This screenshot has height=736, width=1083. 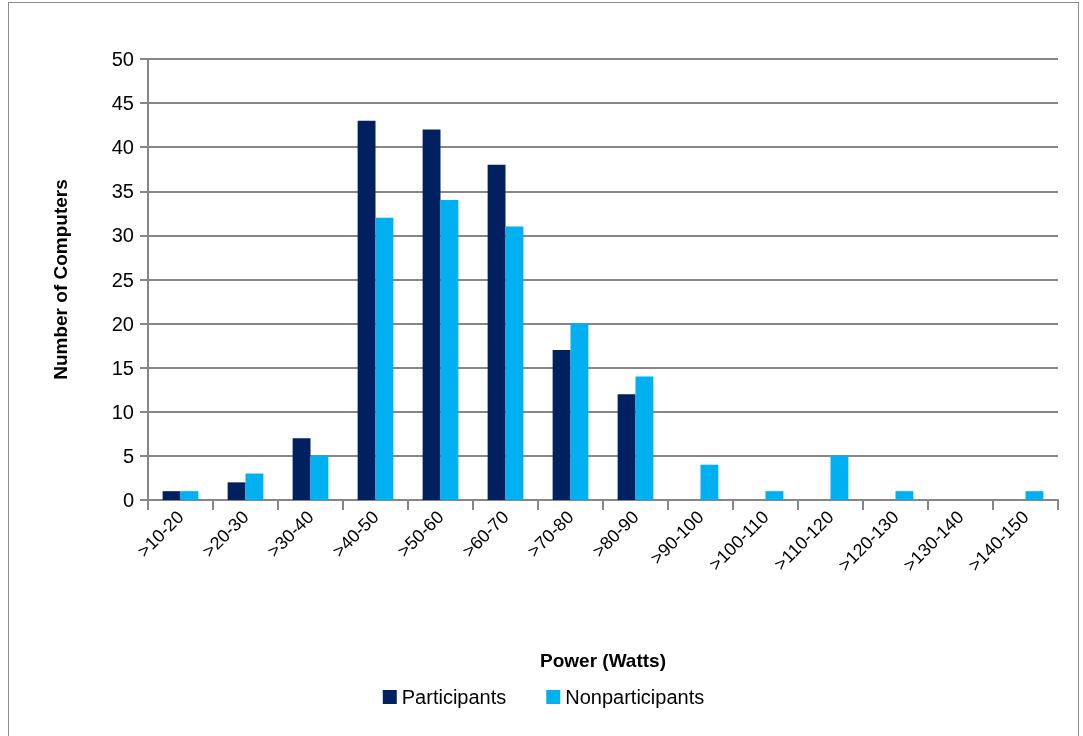 I want to click on legend-label: Nonparticipants, so click(x=635, y=697).